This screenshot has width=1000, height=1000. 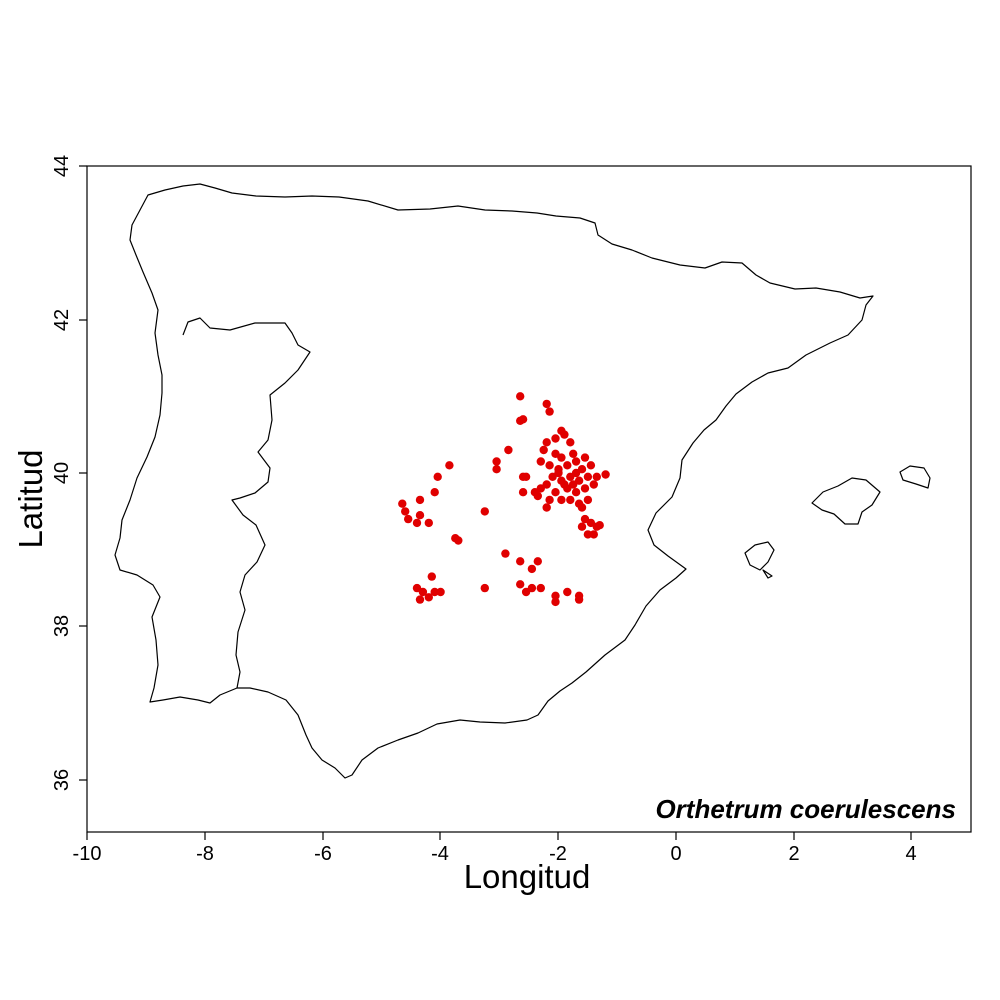 I want to click on menorca-outline, so click(x=915, y=477).